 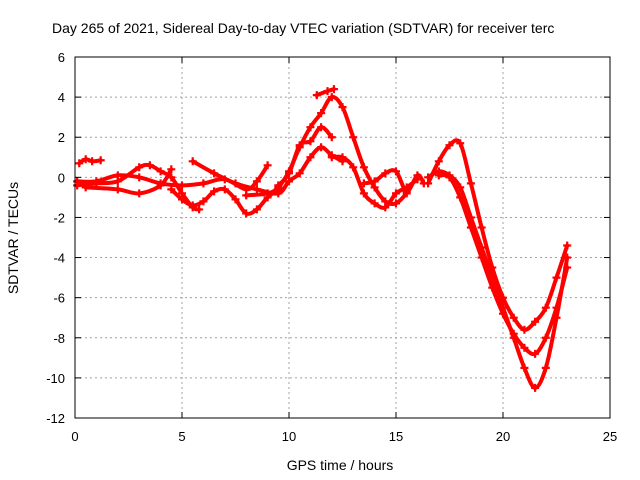 What do you see at coordinates (55, 238) in the screenshot?
I see `y-tick-labels: 6 4 2 0 -2 -4 -6 -8 -10 -12` at bounding box center [55, 238].